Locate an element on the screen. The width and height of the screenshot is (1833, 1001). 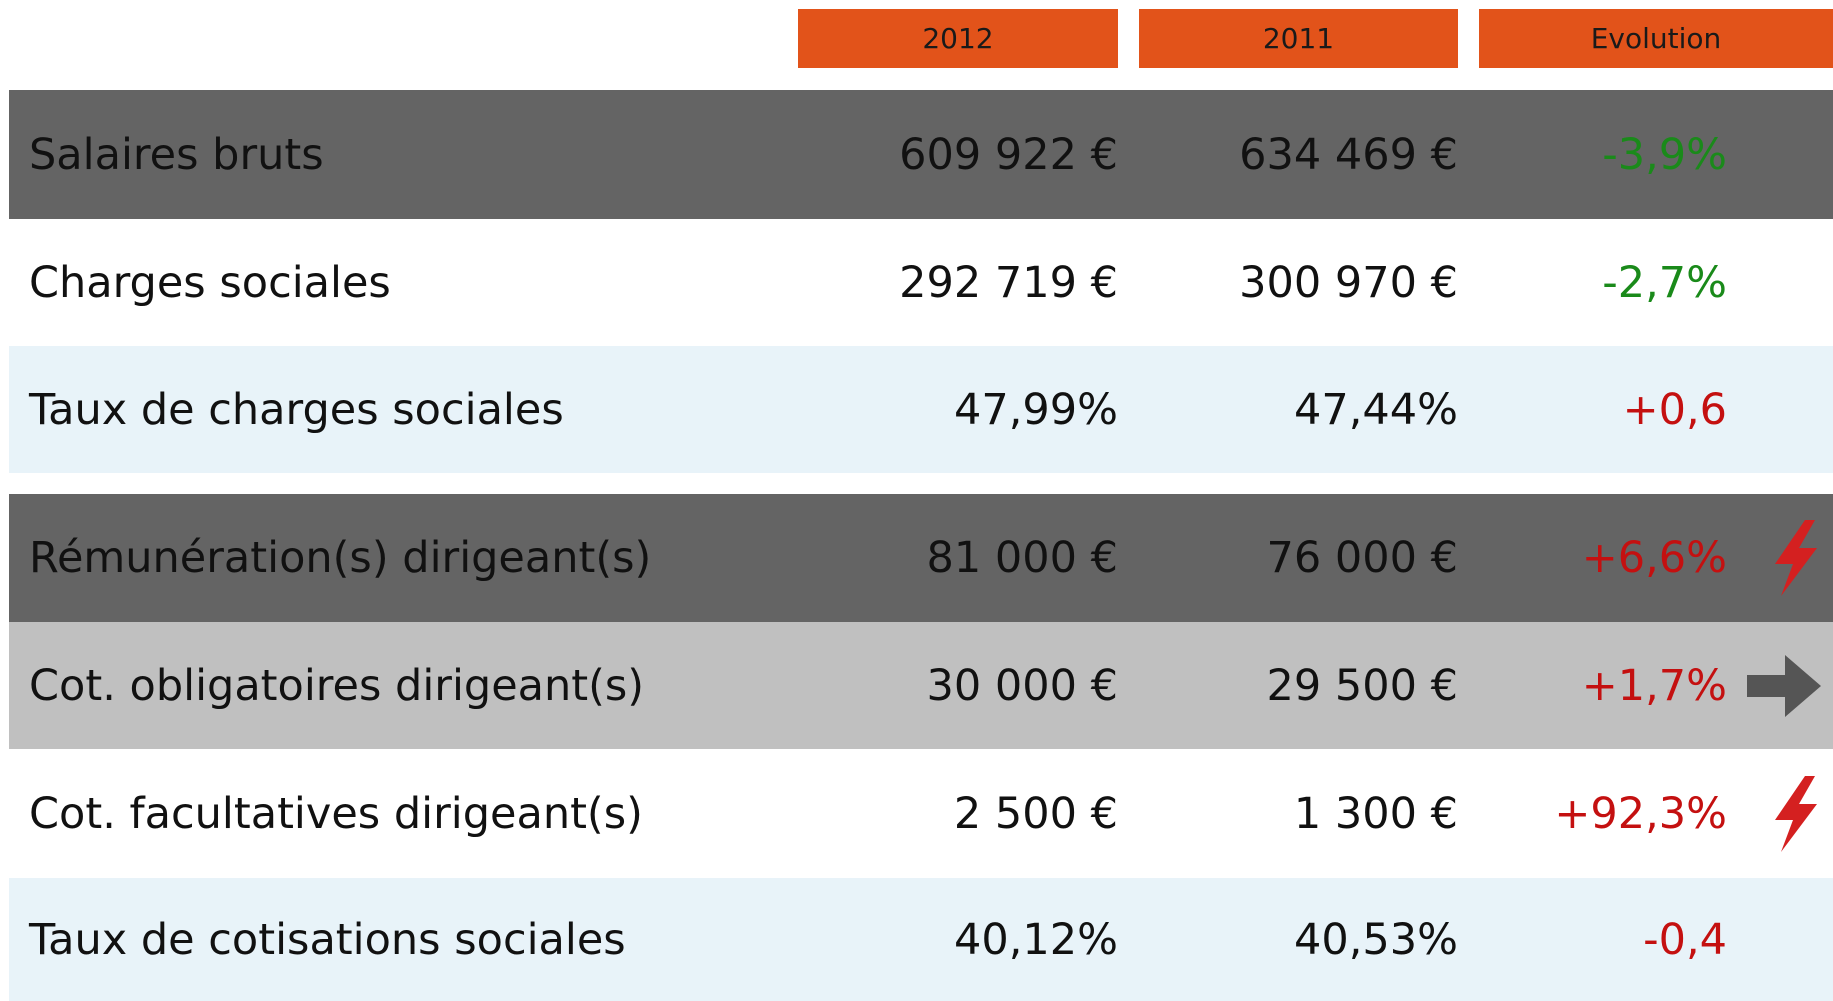
cell: 47,99% is located at coordinates (1036, 409).